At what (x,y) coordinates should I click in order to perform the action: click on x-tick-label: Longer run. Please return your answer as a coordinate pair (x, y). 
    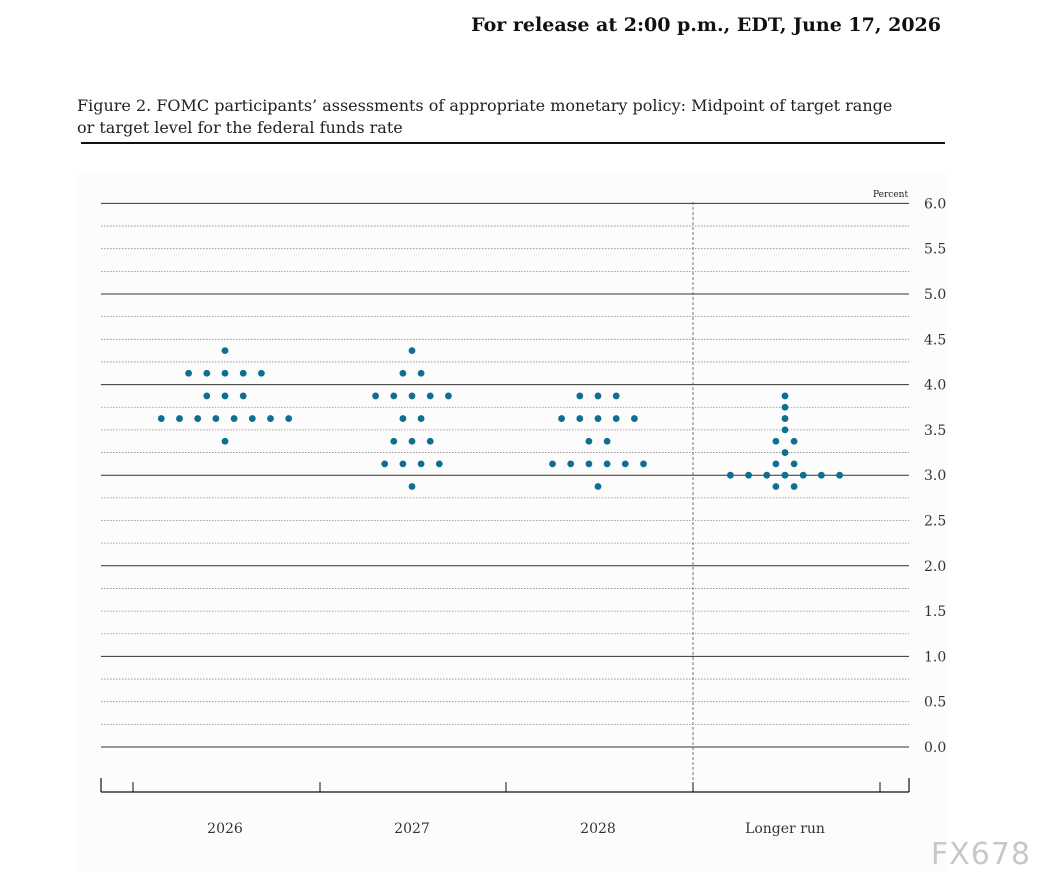
    Looking at the image, I should click on (785, 829).